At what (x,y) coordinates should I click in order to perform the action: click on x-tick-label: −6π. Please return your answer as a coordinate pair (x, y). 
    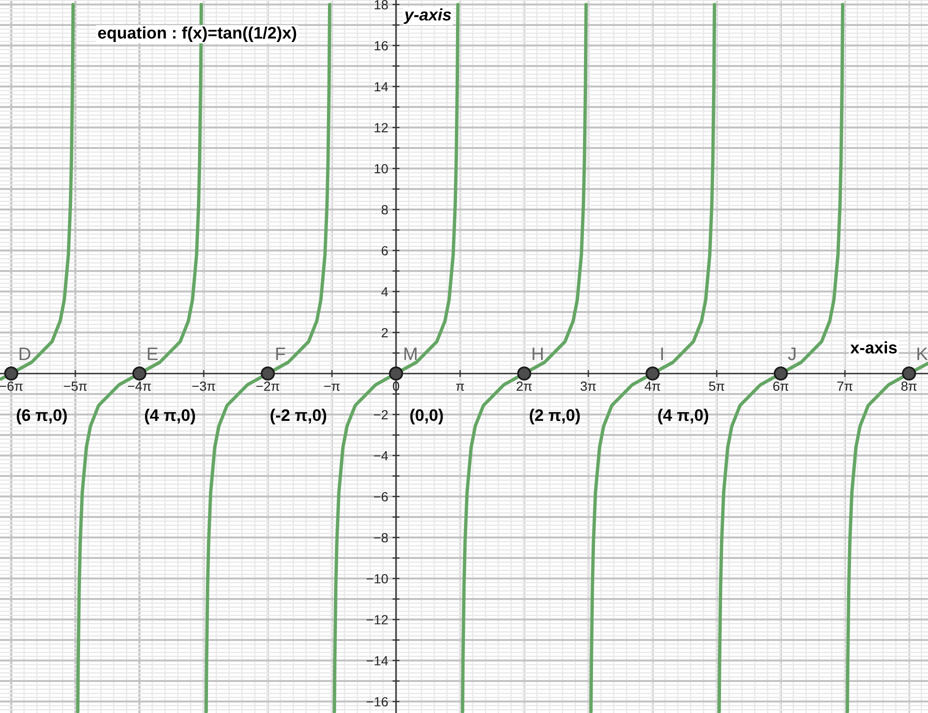
    Looking at the image, I should click on (11, 386).